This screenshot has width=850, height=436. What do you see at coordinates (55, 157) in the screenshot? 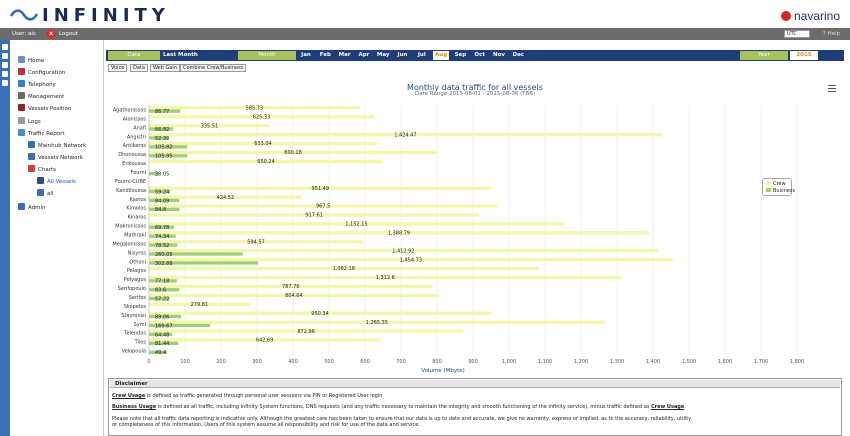
I see `tree-item-vessels-network: Vessels Network` at bounding box center [55, 157].